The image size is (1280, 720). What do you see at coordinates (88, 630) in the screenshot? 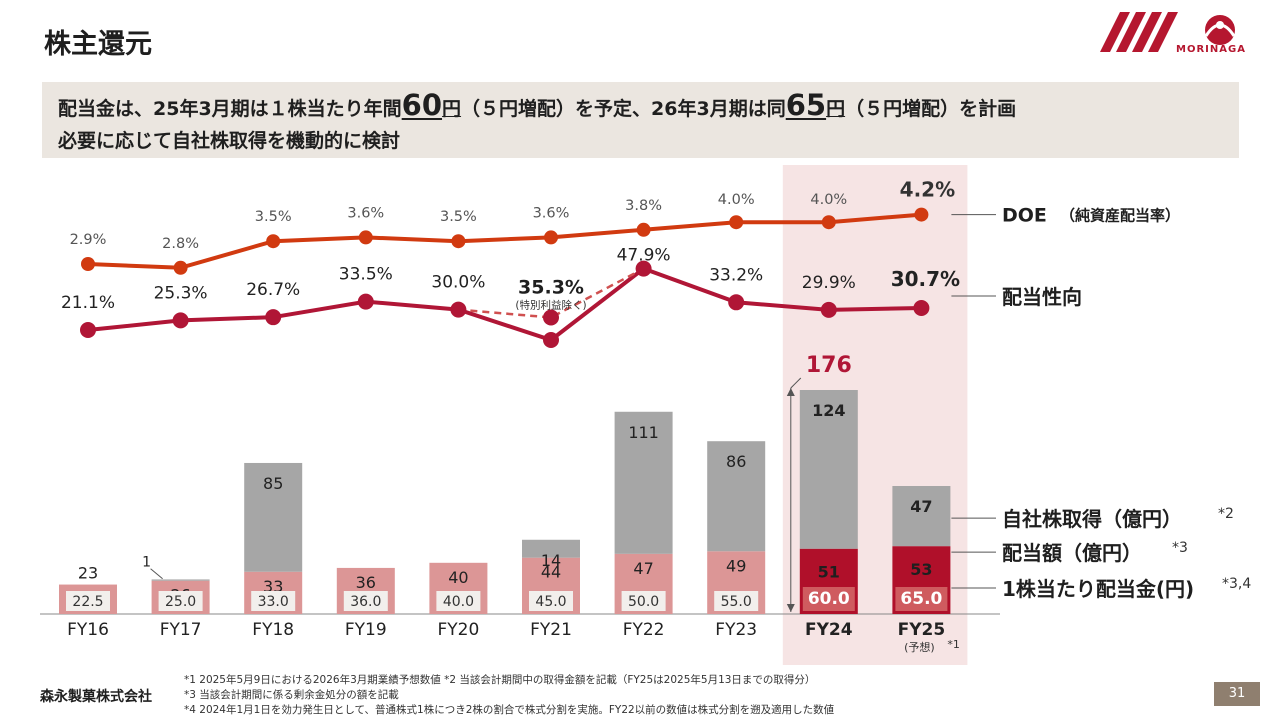
I see `category-label: FY16` at bounding box center [88, 630].